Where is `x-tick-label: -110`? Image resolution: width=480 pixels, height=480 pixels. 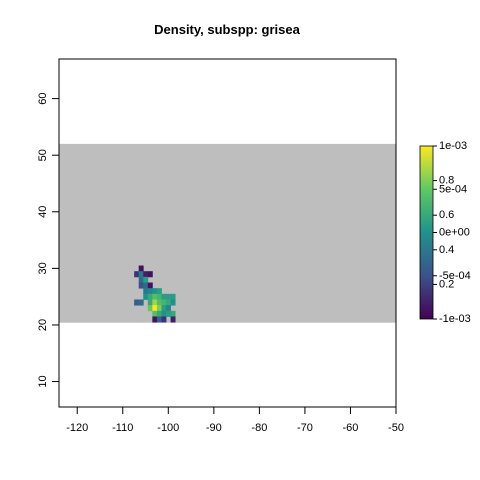 x-tick-label: -110 is located at coordinates (122, 428).